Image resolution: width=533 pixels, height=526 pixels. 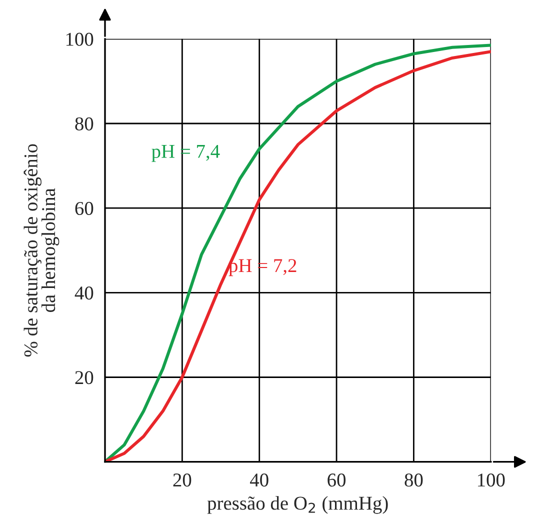 I want to click on y-tick-label: 40, so click(x=84, y=293).